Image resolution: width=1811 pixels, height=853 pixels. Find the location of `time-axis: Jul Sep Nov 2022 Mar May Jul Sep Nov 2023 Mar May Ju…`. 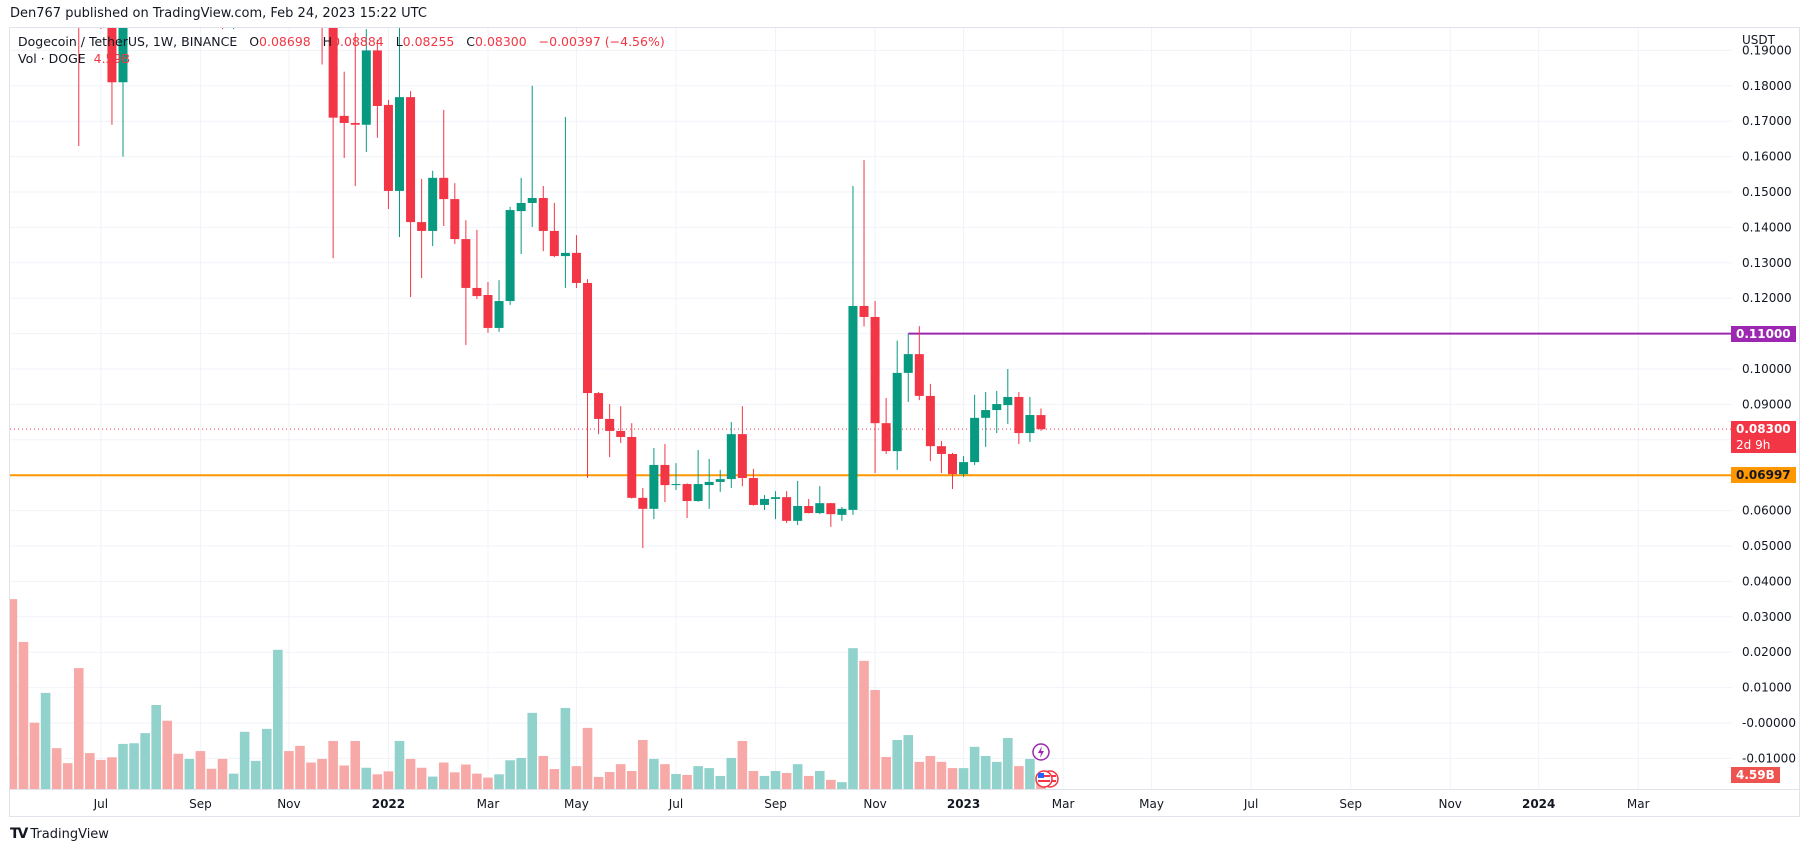

time-axis: Jul Sep Nov 2022 Mar May Jul Sep Nov 2023 Mar May Ju… is located at coordinates (871, 804).